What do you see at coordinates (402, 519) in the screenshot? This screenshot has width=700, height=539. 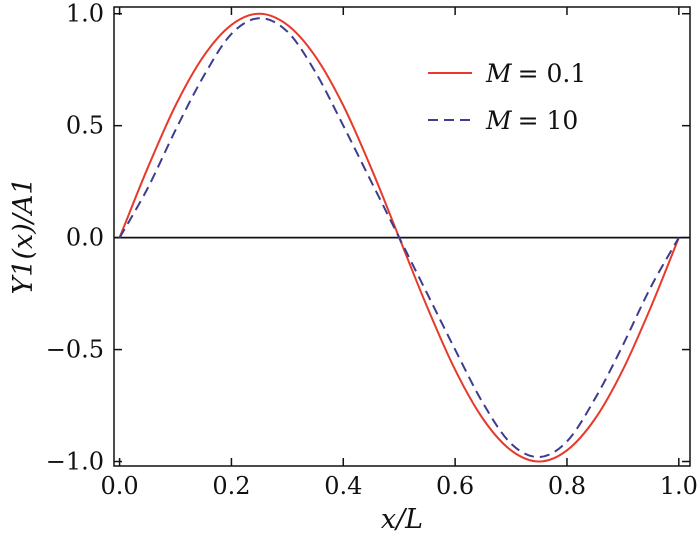 I see `x-axis-label: x/L` at bounding box center [402, 519].